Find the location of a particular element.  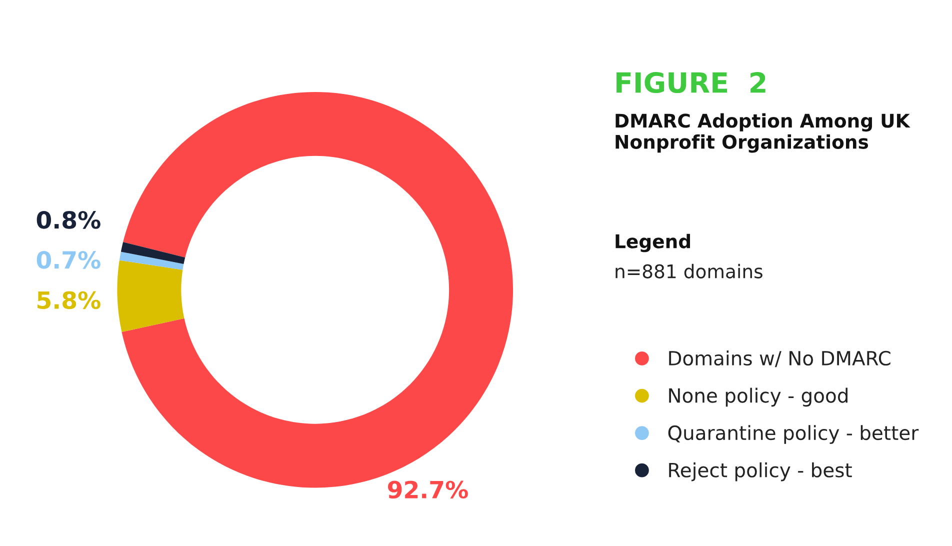

data-label: 0.7% is located at coordinates (68, 259).